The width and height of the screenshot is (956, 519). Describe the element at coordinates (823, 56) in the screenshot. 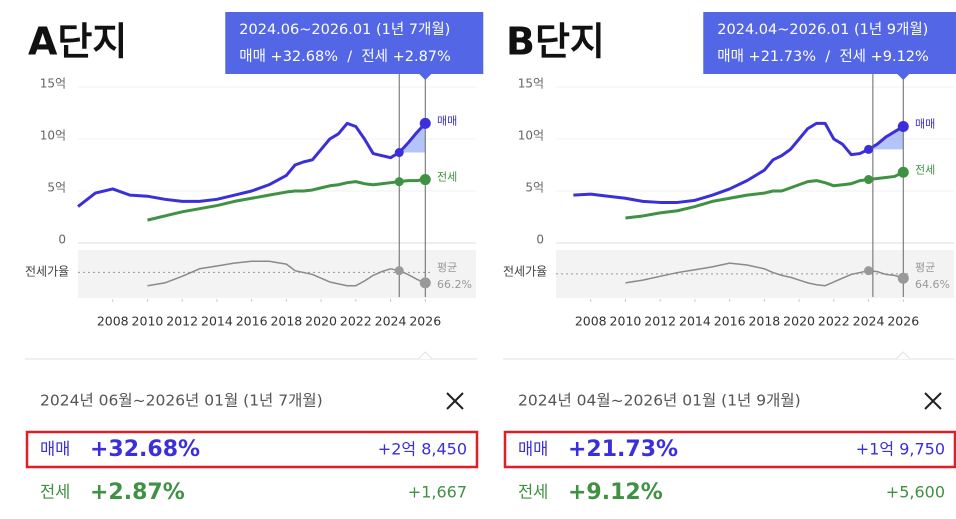

I see `tooltip-text: 매매 +21.73% / 전세 +9.12%` at that location.